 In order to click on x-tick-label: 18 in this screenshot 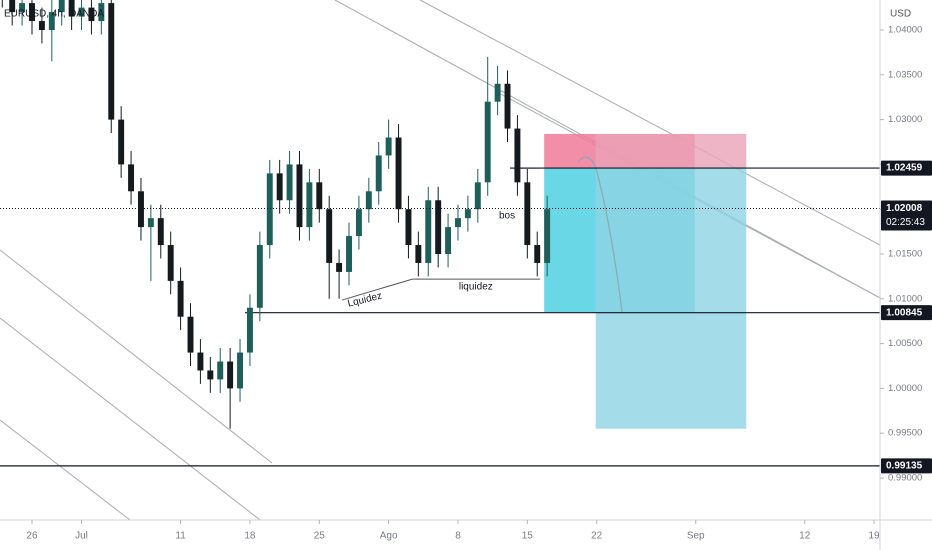, I will do `click(250, 536)`.